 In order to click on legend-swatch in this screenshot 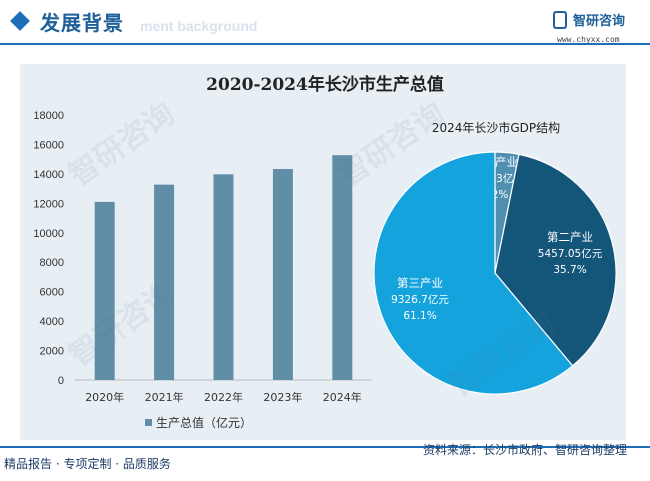, I will do `click(148, 422)`.